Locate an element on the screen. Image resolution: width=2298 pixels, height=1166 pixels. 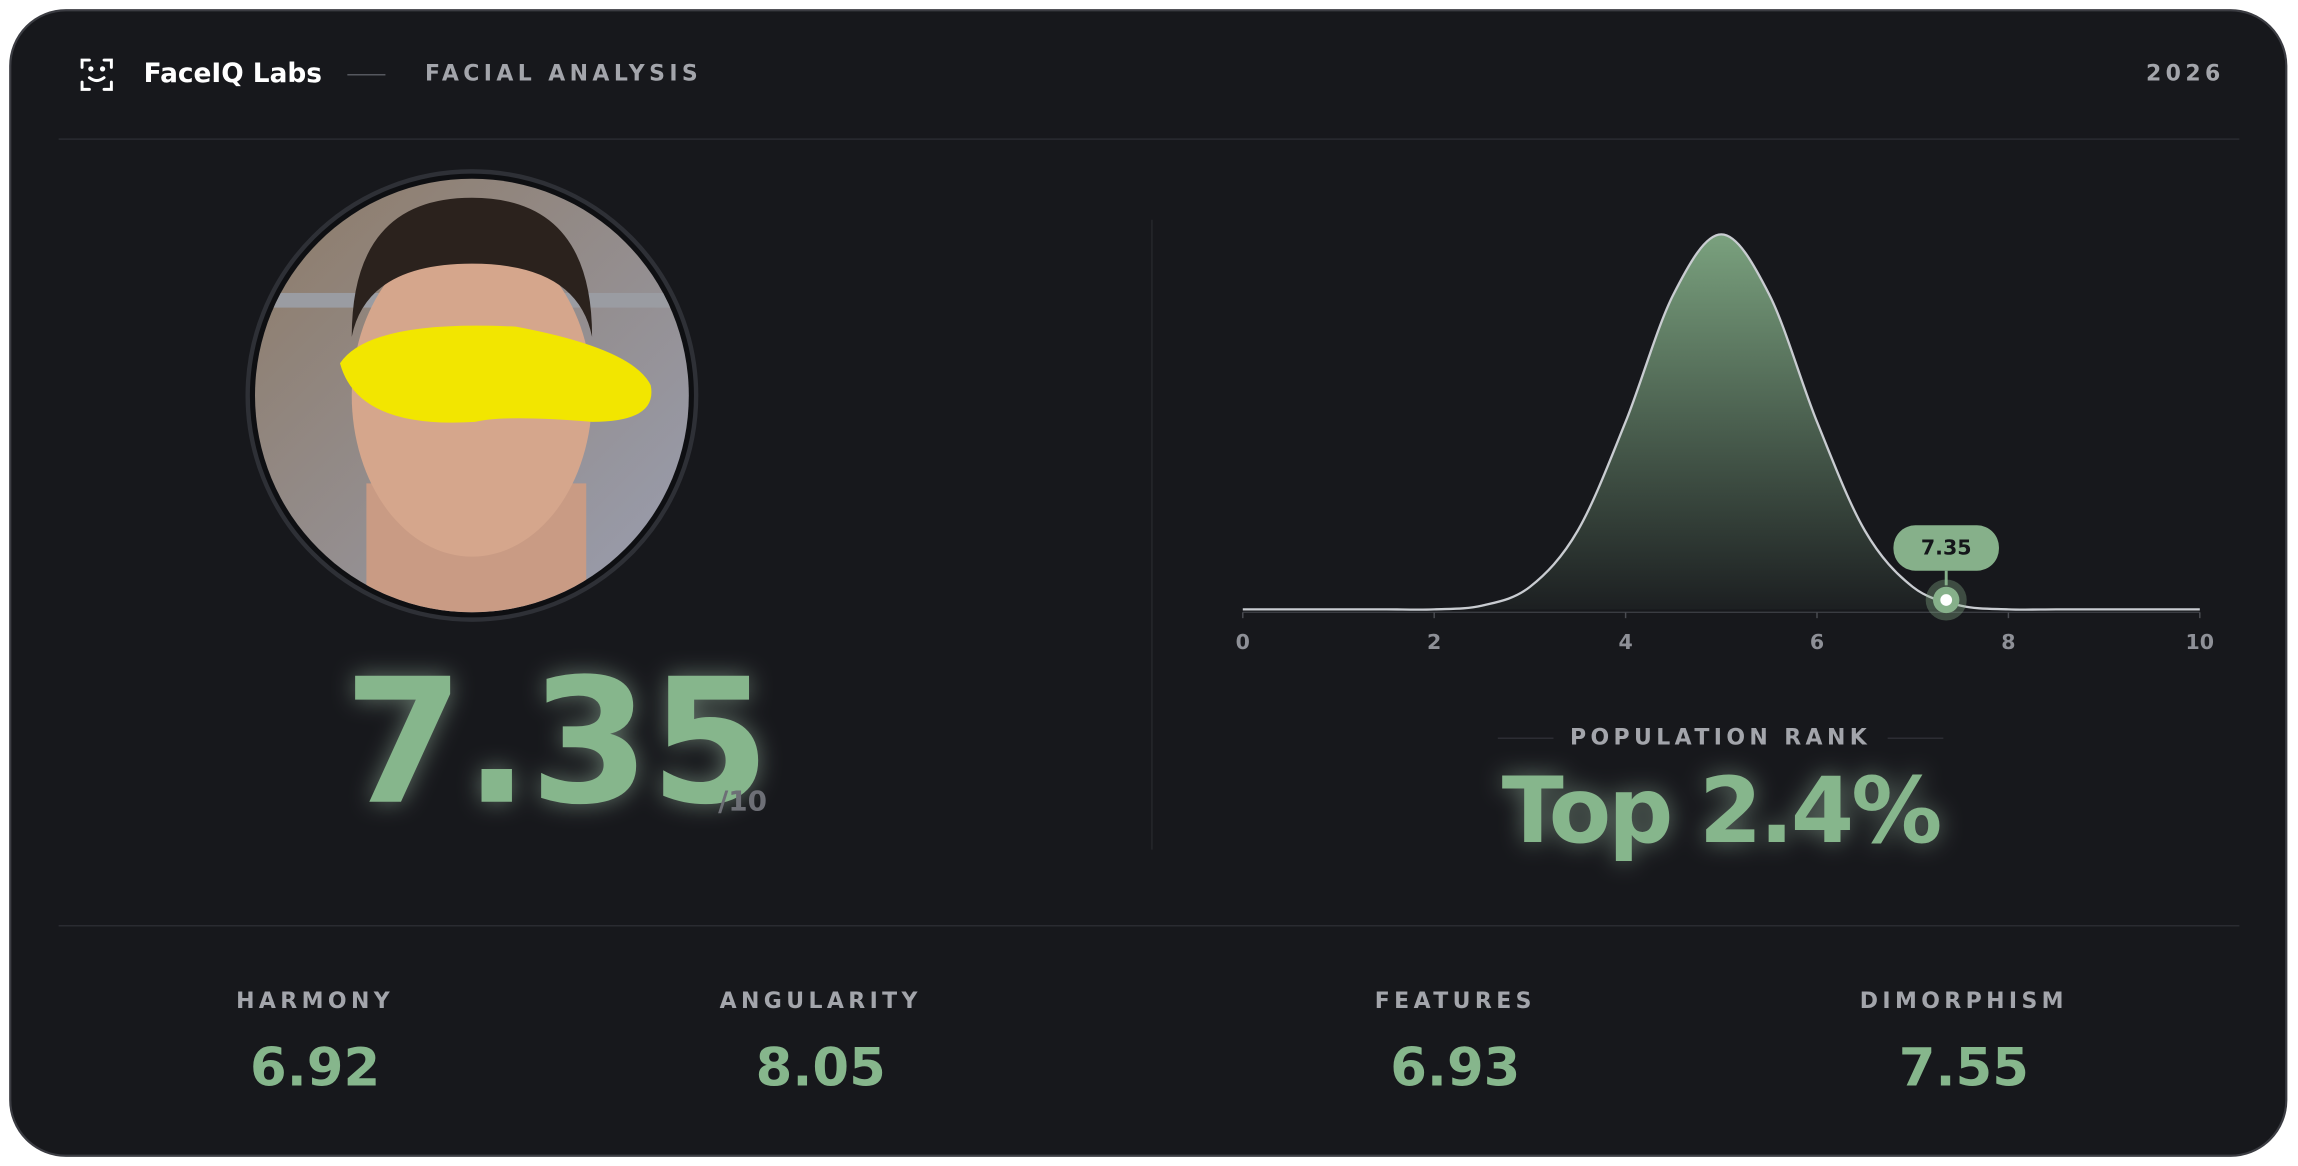
metric-label: FEATURES is located at coordinates (1455, 1001).